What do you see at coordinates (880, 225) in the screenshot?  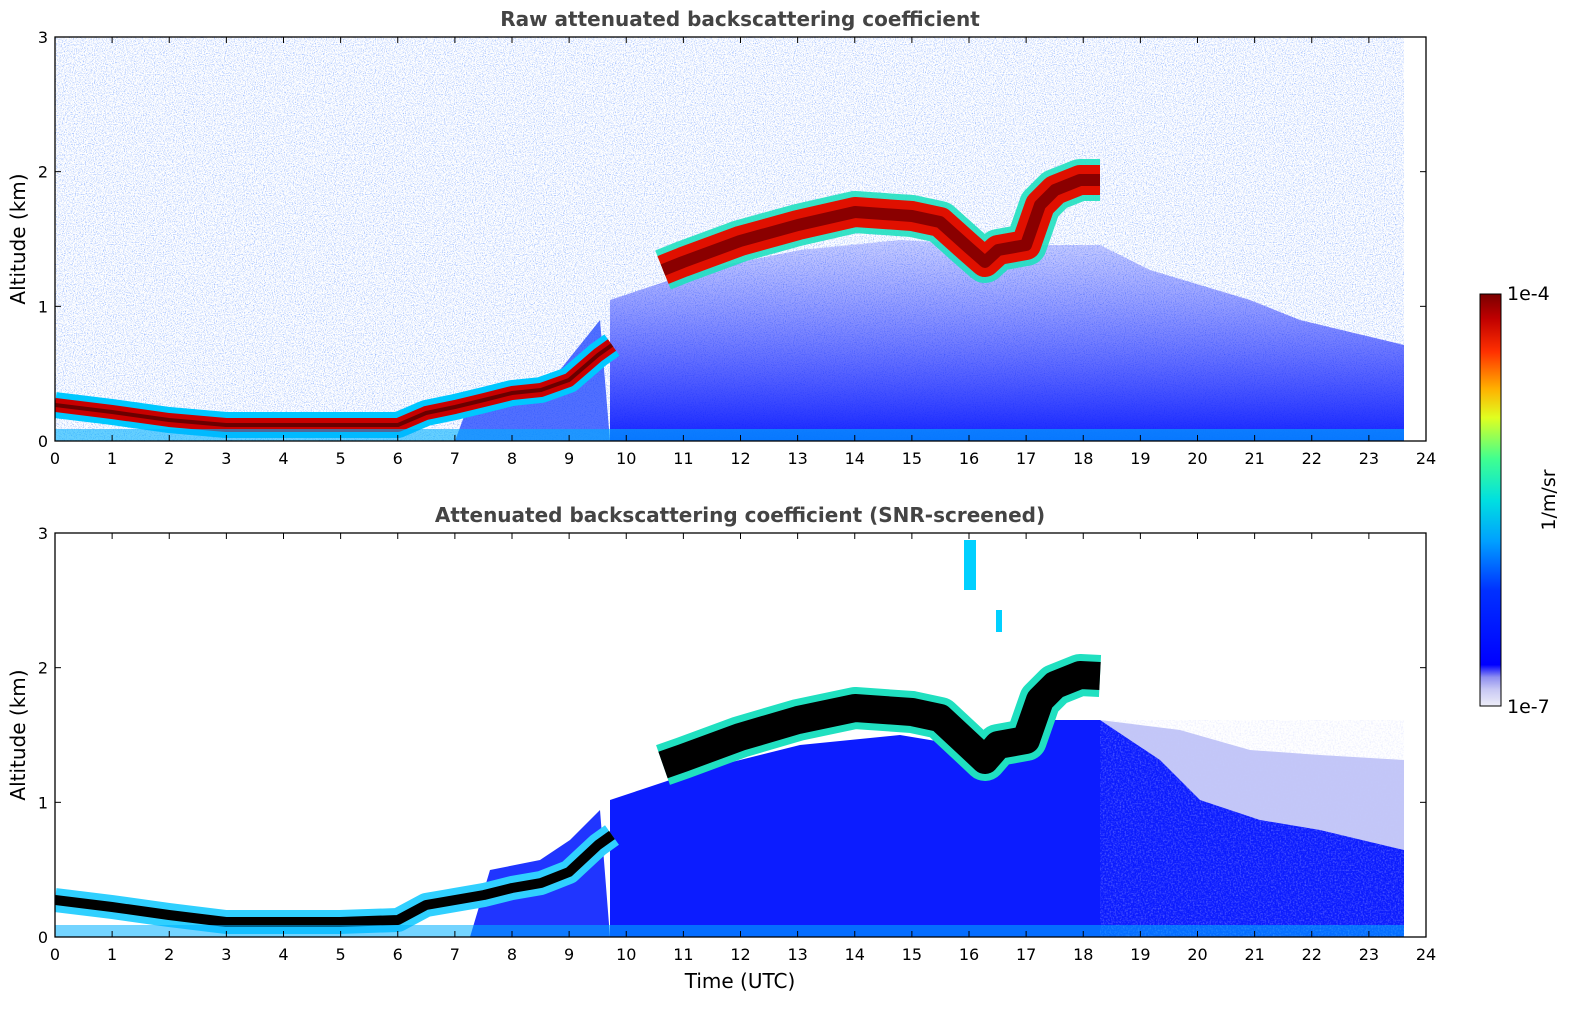 I see `top-cloud-layer-core` at bounding box center [880, 225].